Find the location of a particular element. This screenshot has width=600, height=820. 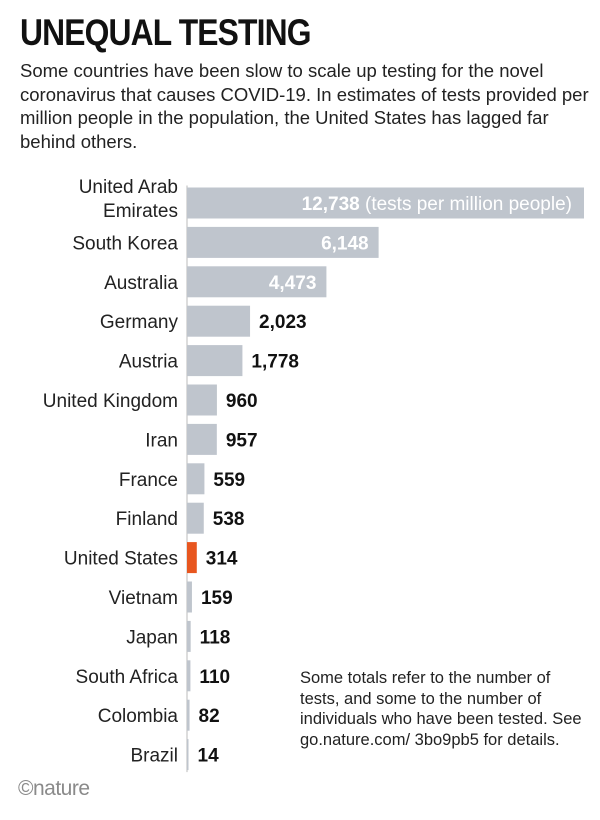

chart-title: UNEQUAL TESTING is located at coordinates (165, 32).